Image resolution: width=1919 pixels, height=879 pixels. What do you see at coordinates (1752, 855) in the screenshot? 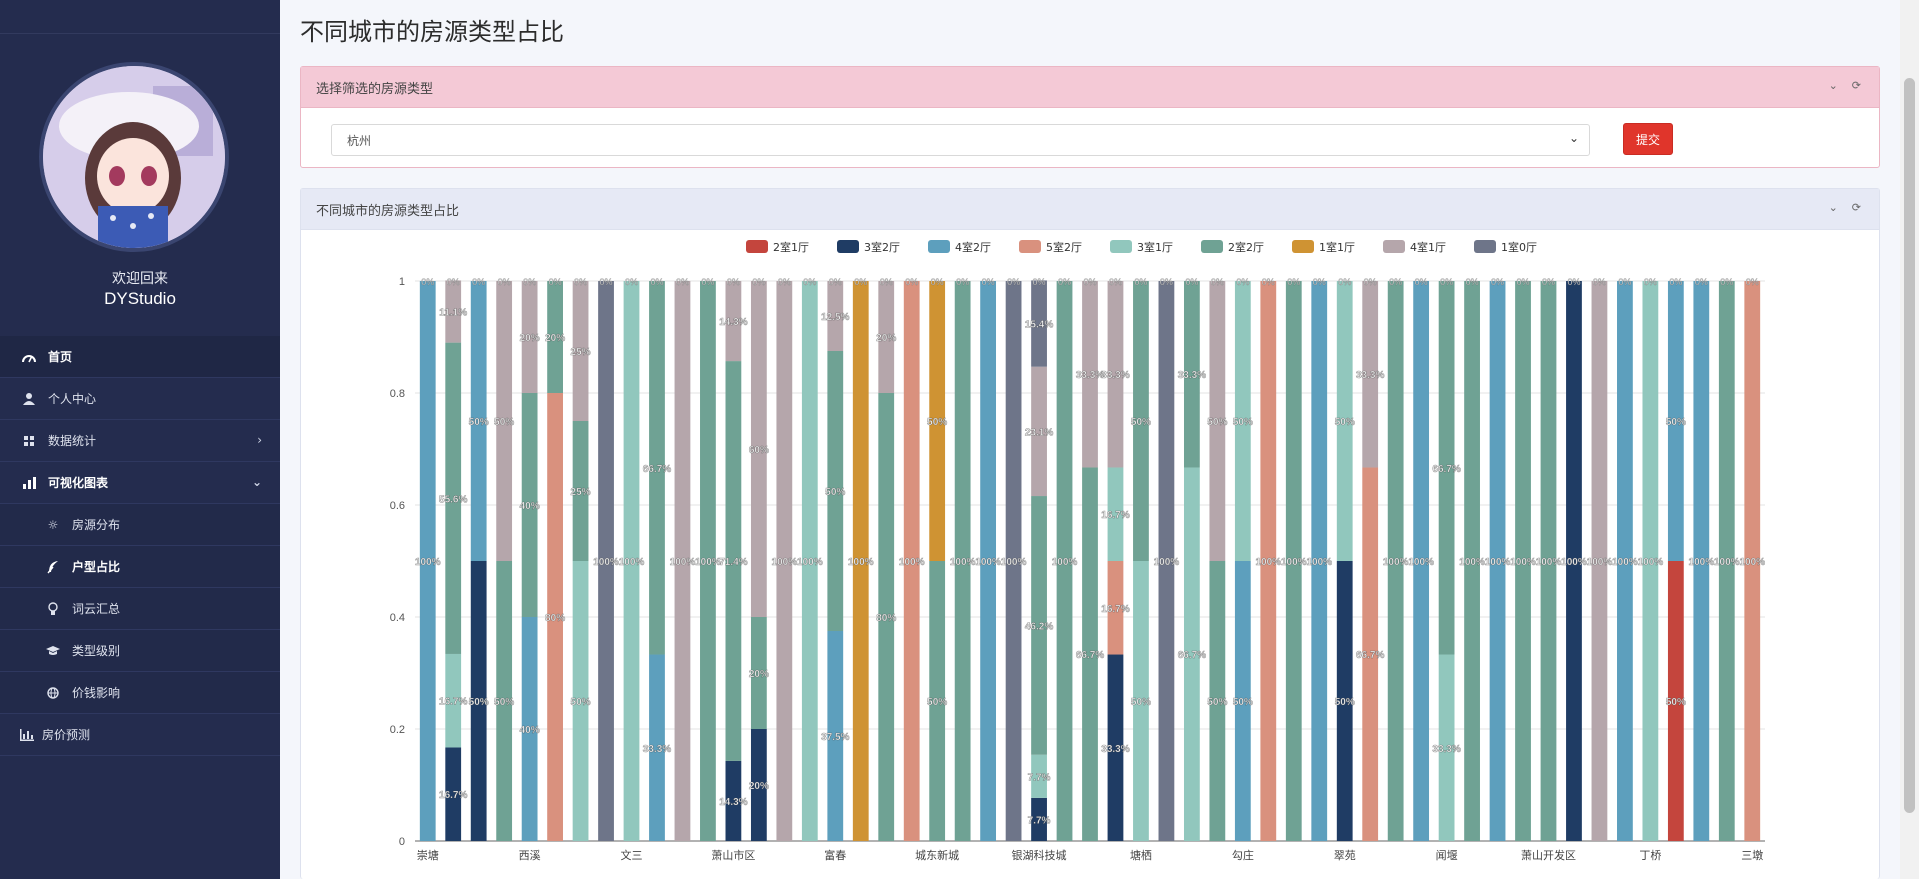
I see `x-tick-label: 三墩` at bounding box center [1752, 855].